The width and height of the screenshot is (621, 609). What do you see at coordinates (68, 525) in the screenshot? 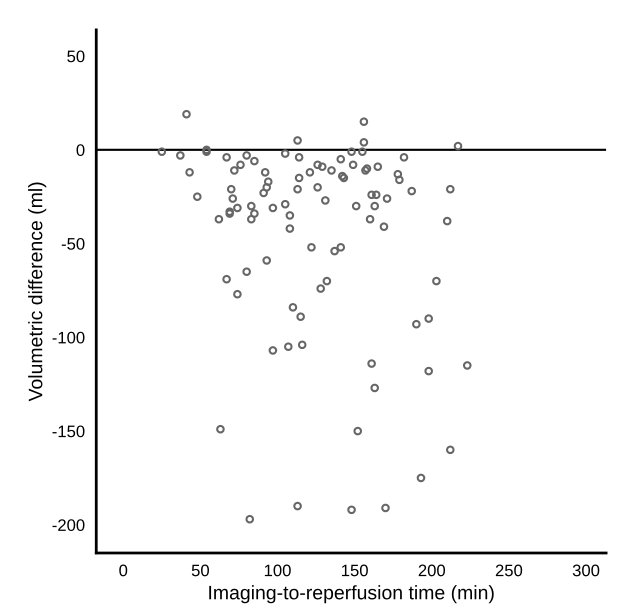
I see `y-tick-label: -200` at bounding box center [68, 525].